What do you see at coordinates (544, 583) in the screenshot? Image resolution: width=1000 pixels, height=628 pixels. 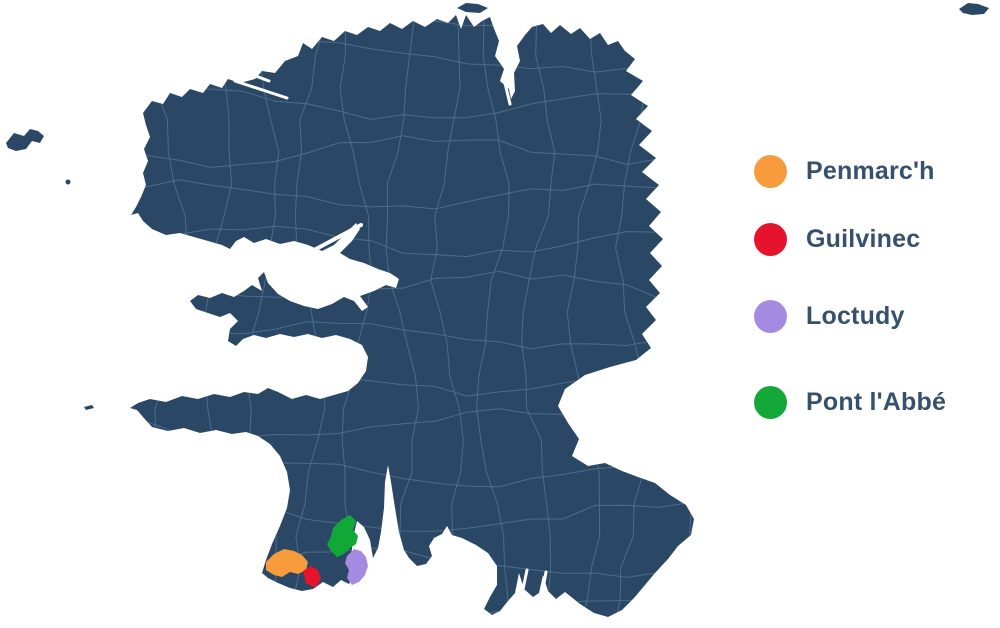 I see `belon-river` at bounding box center [544, 583].